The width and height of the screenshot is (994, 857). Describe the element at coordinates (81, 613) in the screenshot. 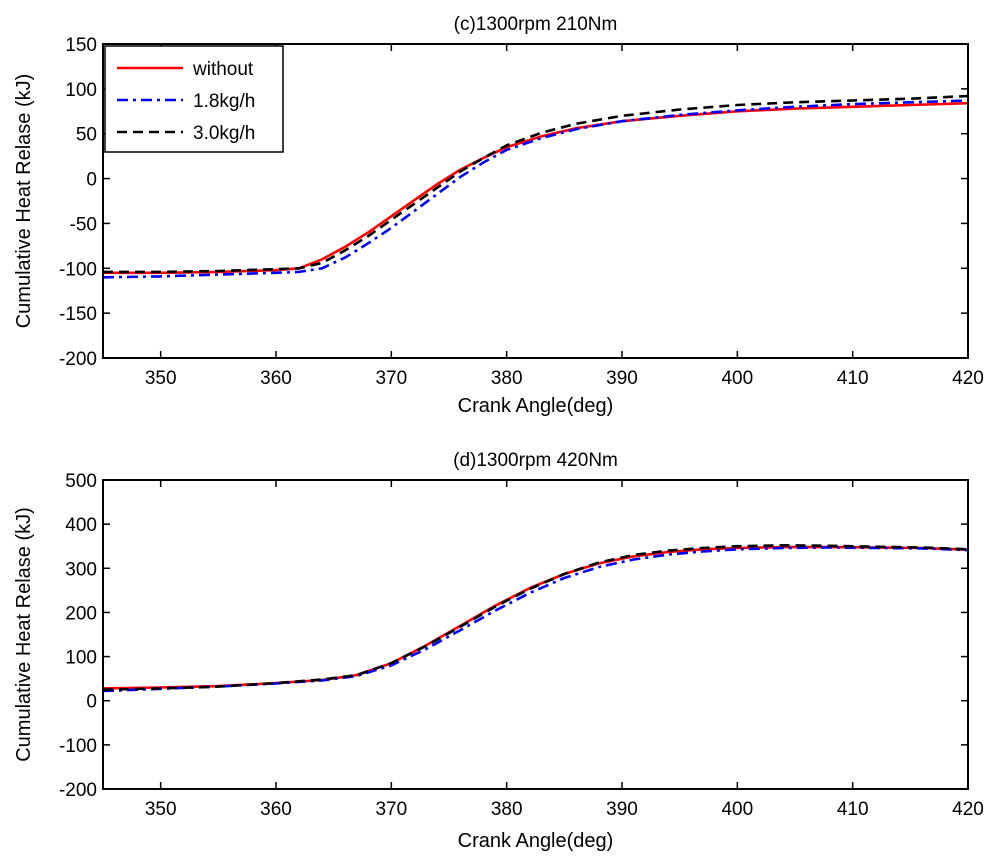

I see `y-tick-label: 200` at that location.